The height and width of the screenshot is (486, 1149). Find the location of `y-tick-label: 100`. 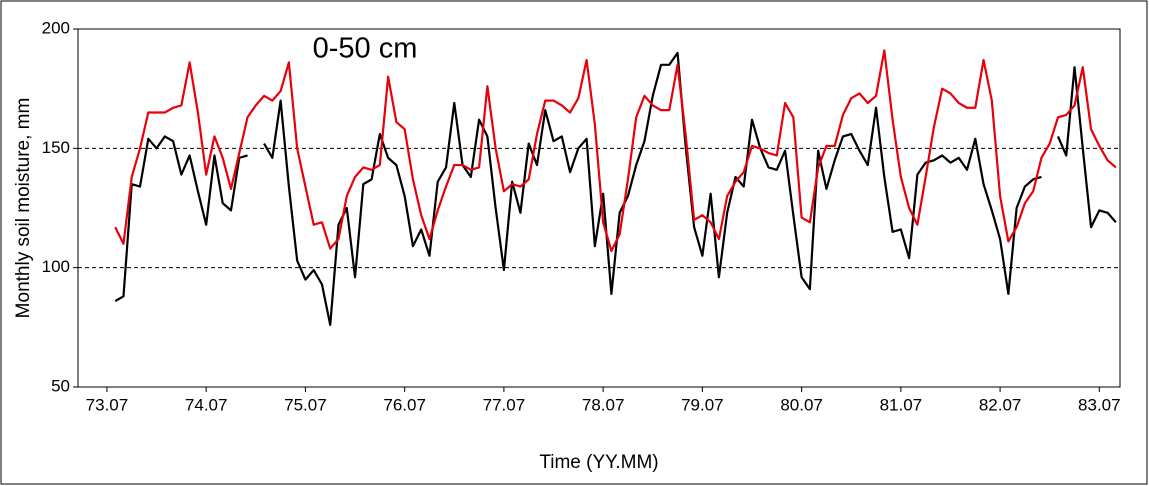

y-tick-label: 100 is located at coordinates (56, 266).